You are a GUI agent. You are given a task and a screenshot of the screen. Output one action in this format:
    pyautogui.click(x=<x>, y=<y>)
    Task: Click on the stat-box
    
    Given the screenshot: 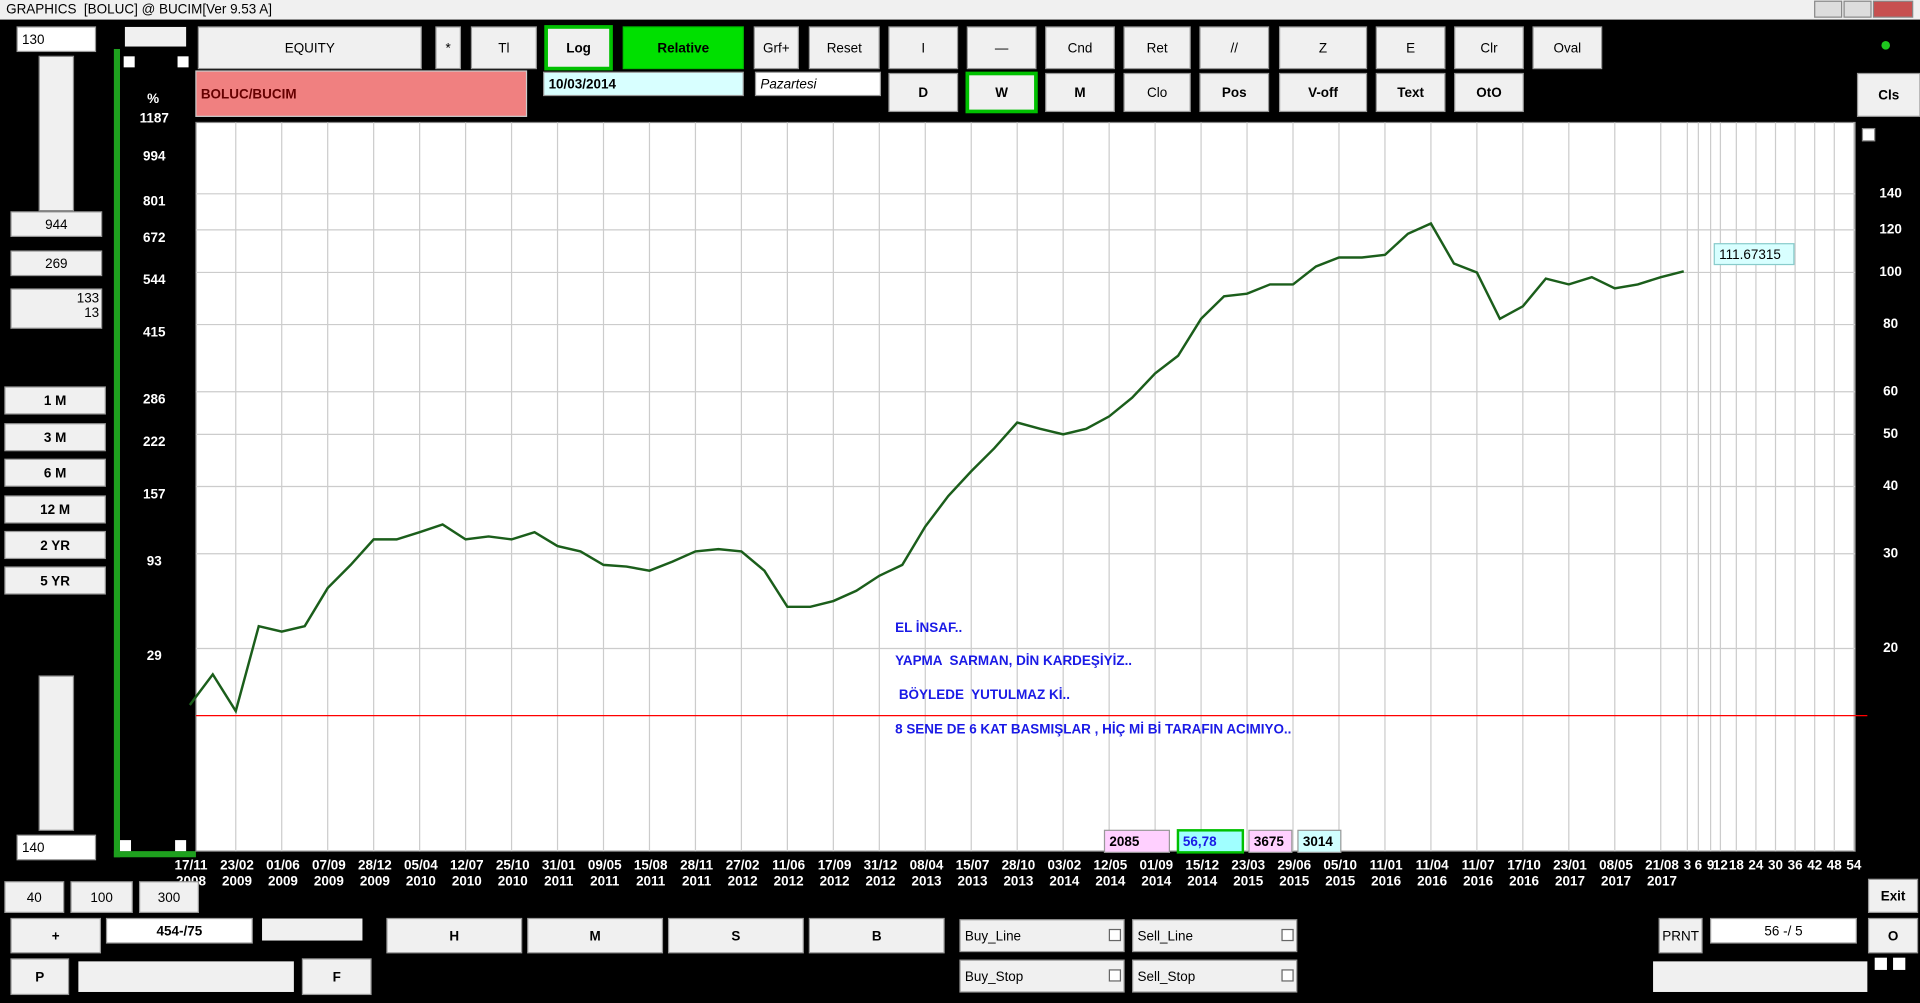 What is the action you would take?
    pyautogui.click(x=1136, y=841)
    